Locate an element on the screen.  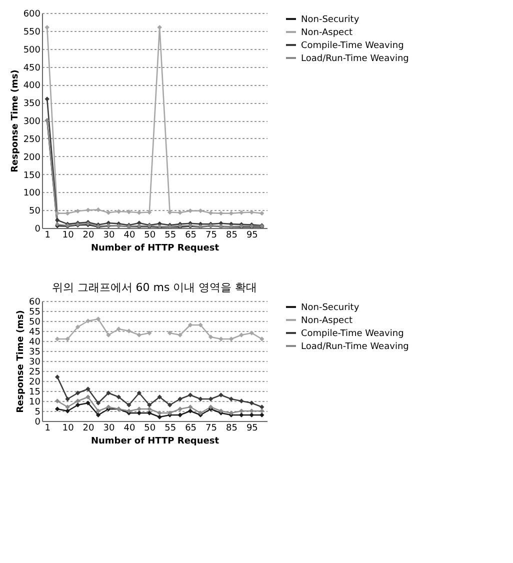
y-tick-label: 30 is located at coordinates (35, 363).